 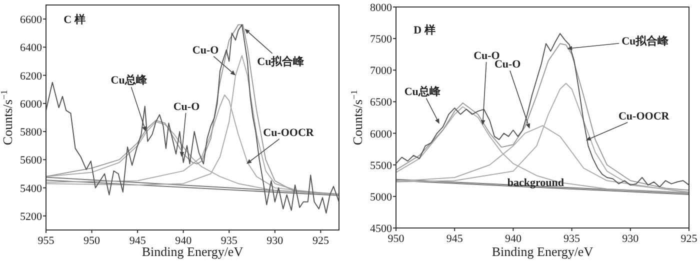 What do you see at coordinates (46, 241) in the screenshot?
I see `x-tick-label: 955` at bounding box center [46, 241].